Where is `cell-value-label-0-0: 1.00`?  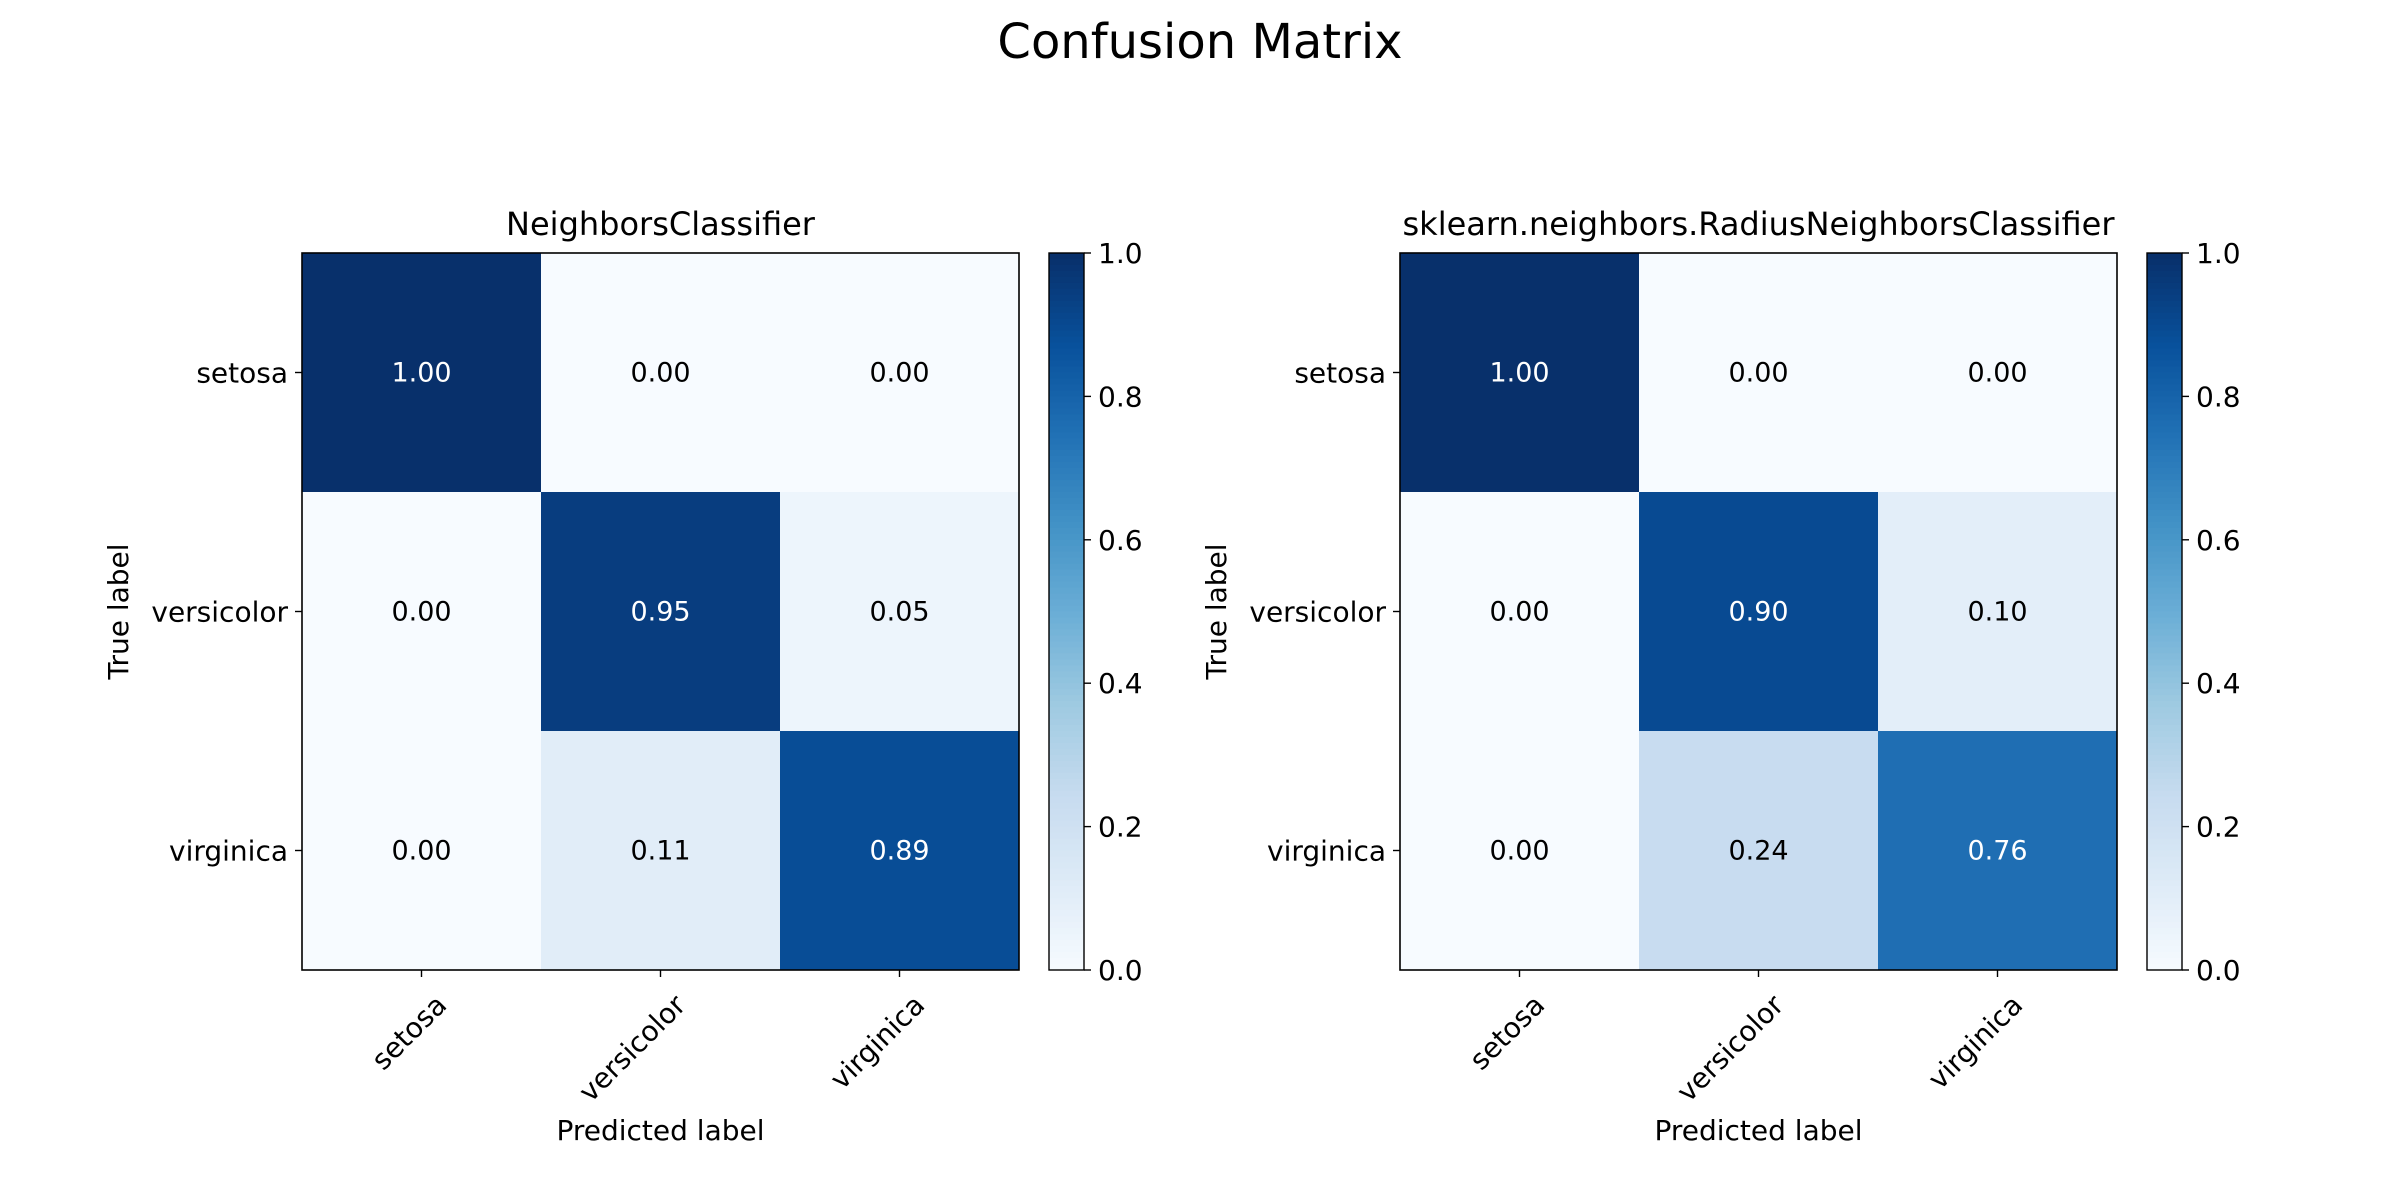
cell-value-label-0-0: 1.00 is located at coordinates (421, 373).